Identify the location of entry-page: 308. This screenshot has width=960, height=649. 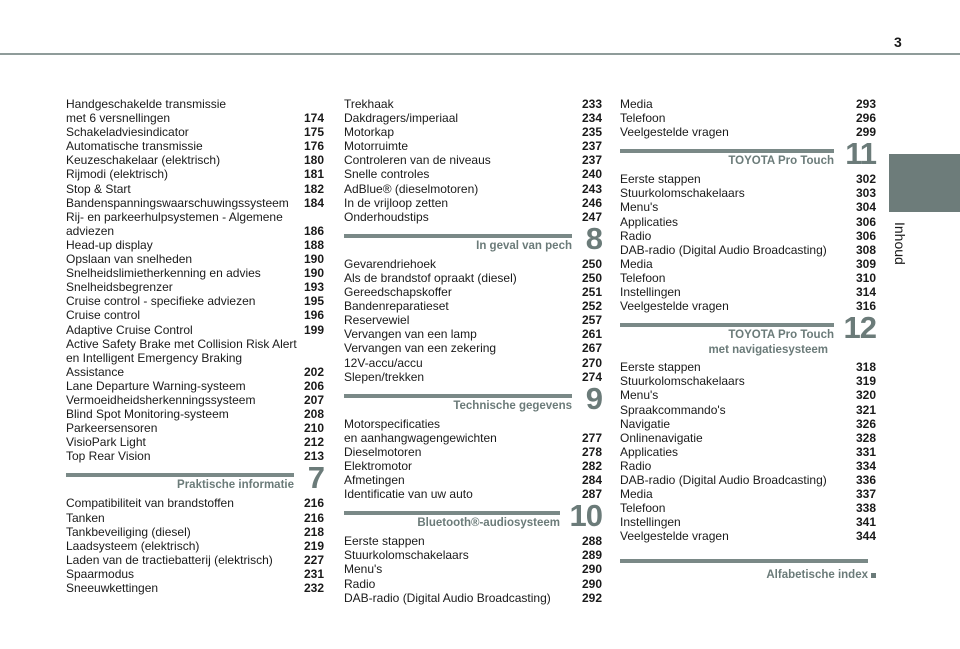
(865, 249).